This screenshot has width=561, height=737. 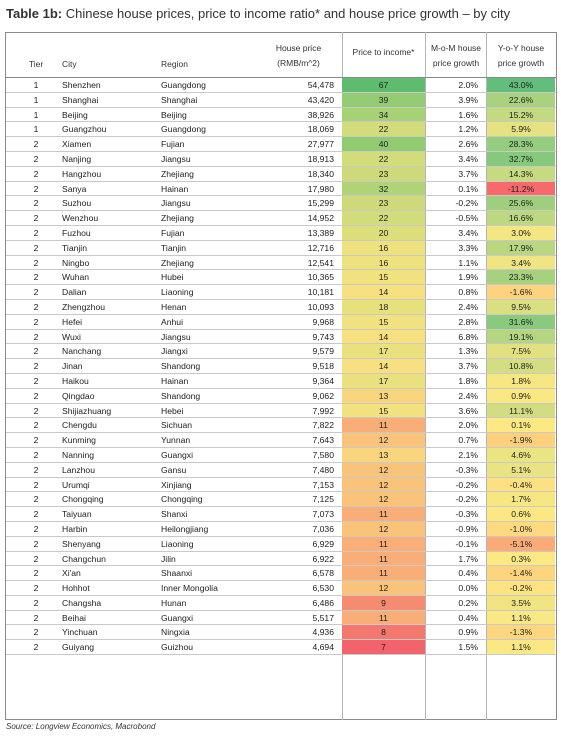 I want to click on house-price-cell: 7,073, so click(x=323, y=514).